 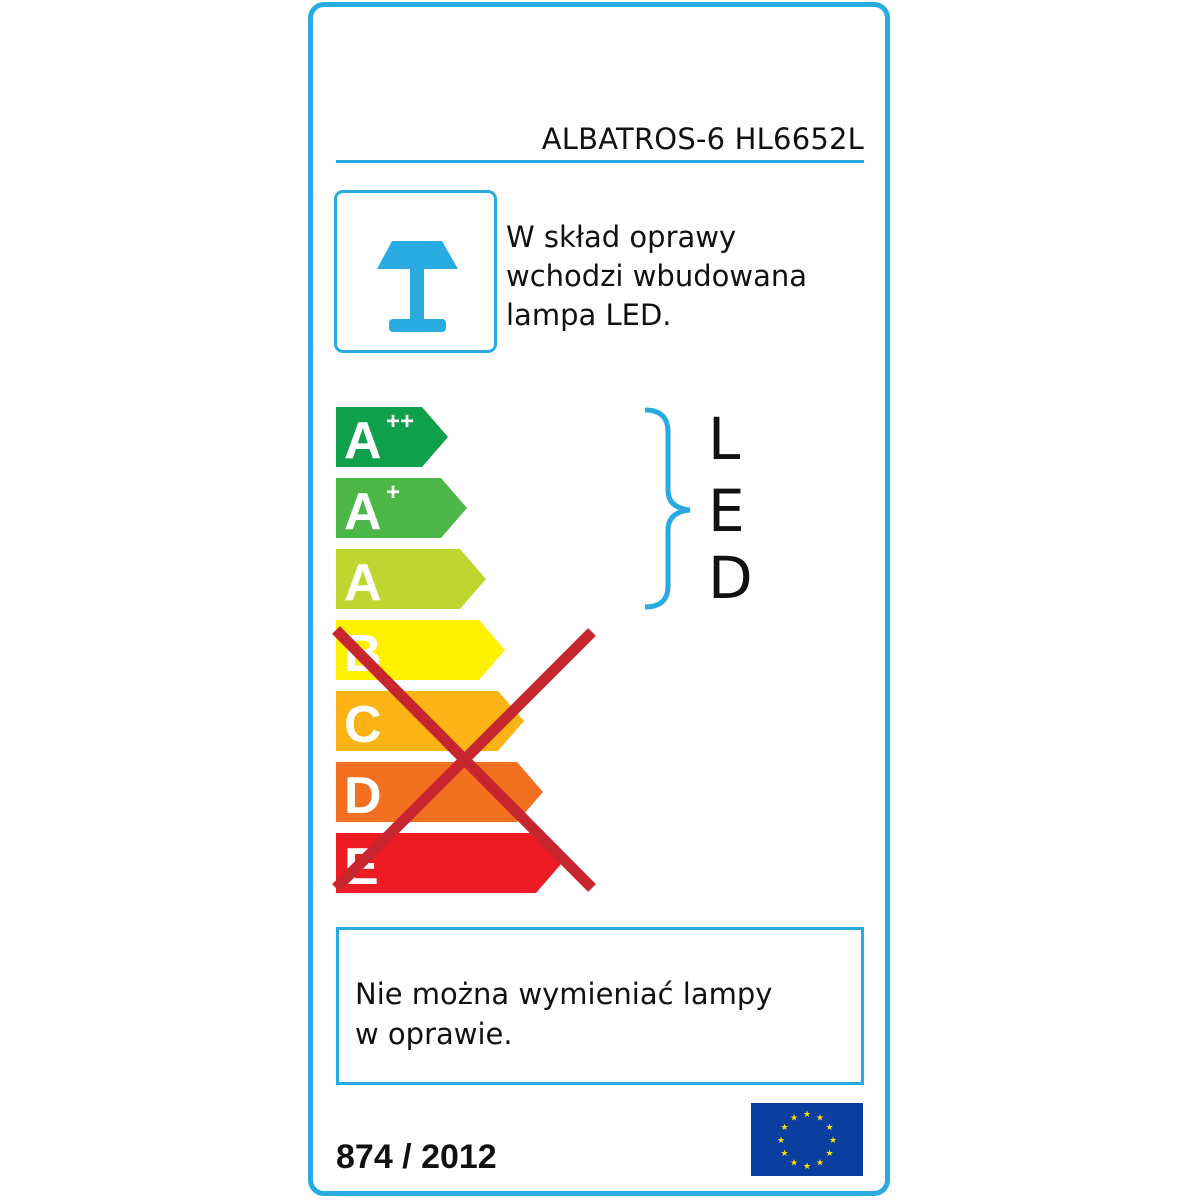 What do you see at coordinates (724, 439) in the screenshot?
I see `led-letter: L` at bounding box center [724, 439].